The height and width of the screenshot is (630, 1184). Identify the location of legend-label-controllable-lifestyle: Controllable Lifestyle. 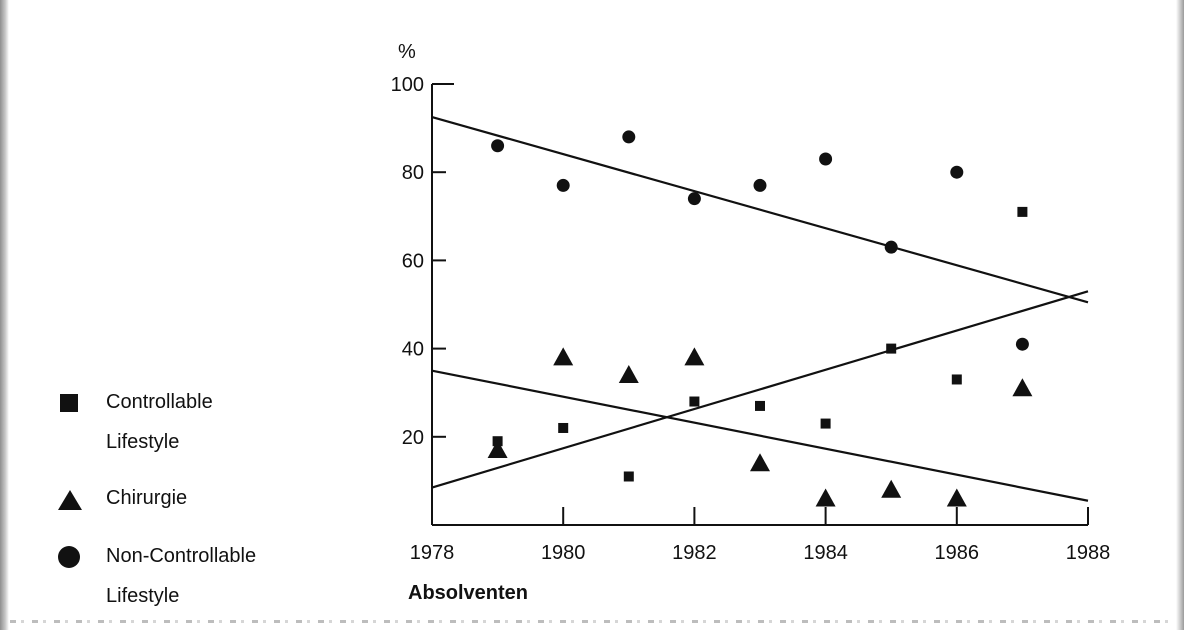
(226, 422).